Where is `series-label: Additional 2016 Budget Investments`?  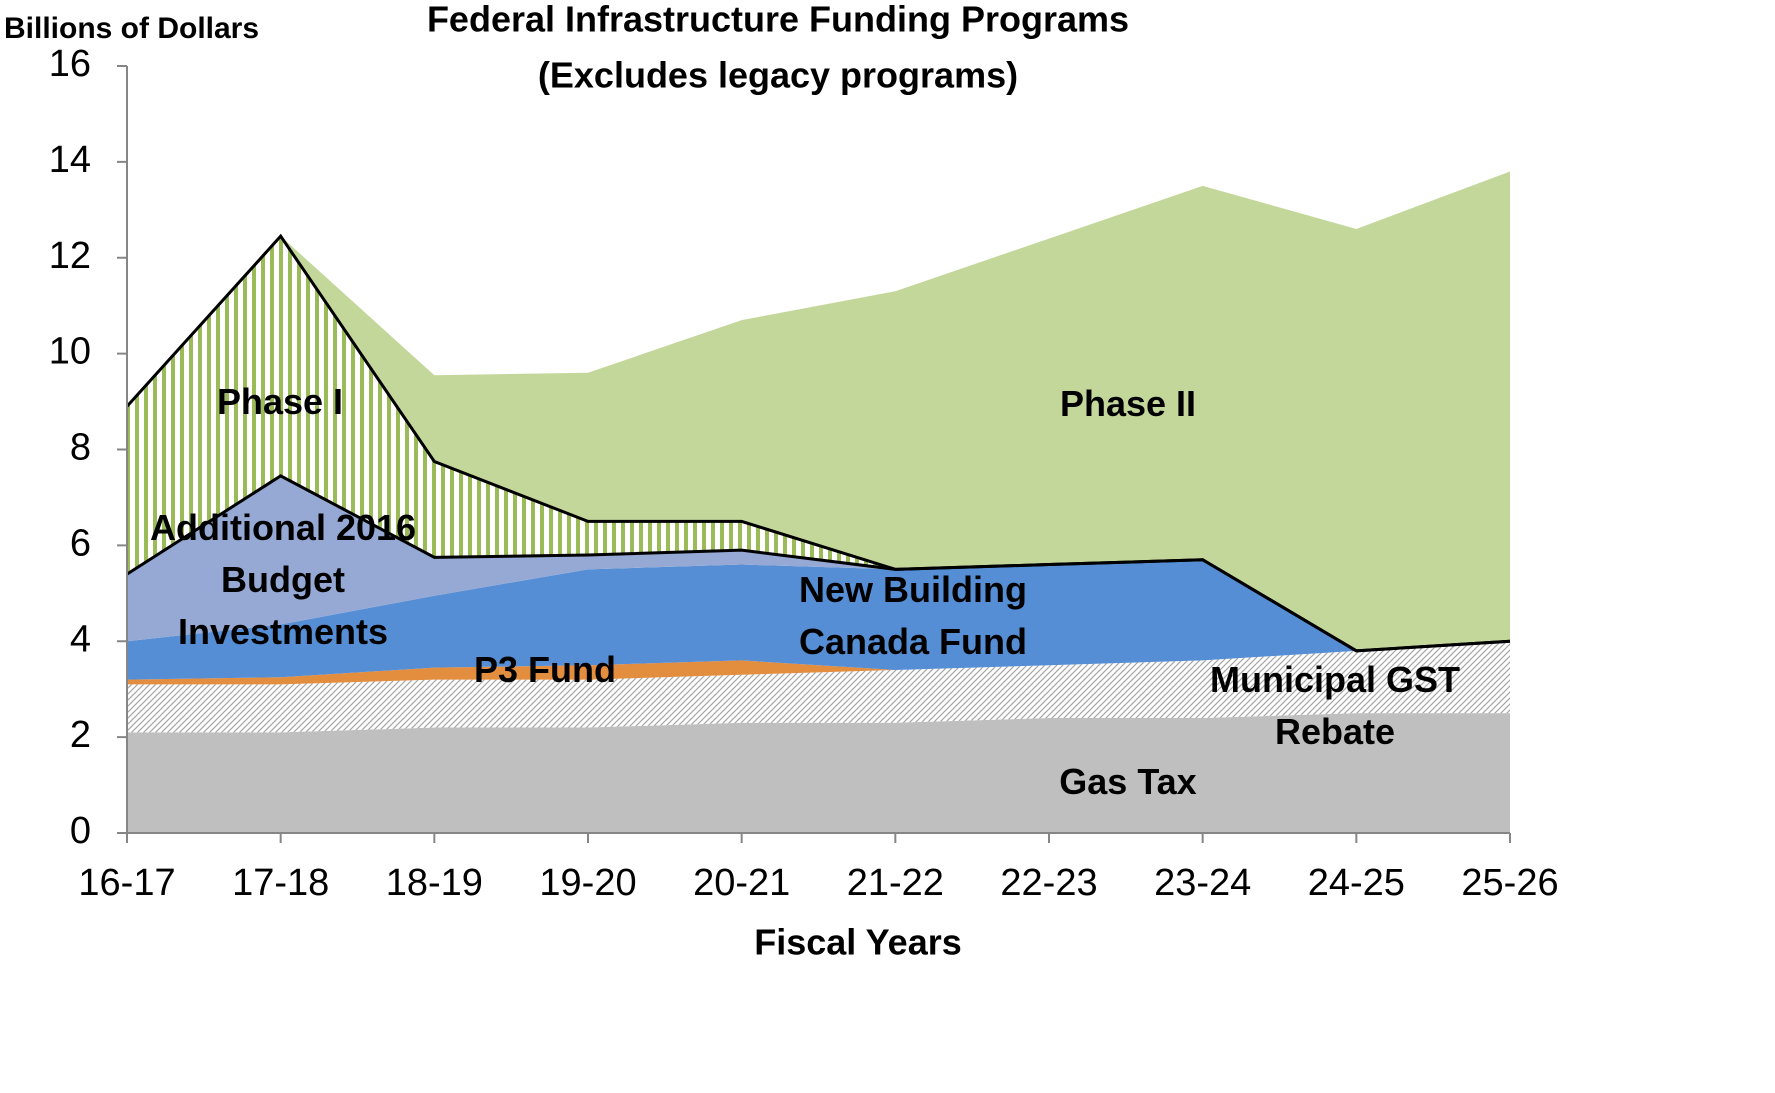
series-label: Additional 2016 Budget Investments is located at coordinates (283, 579).